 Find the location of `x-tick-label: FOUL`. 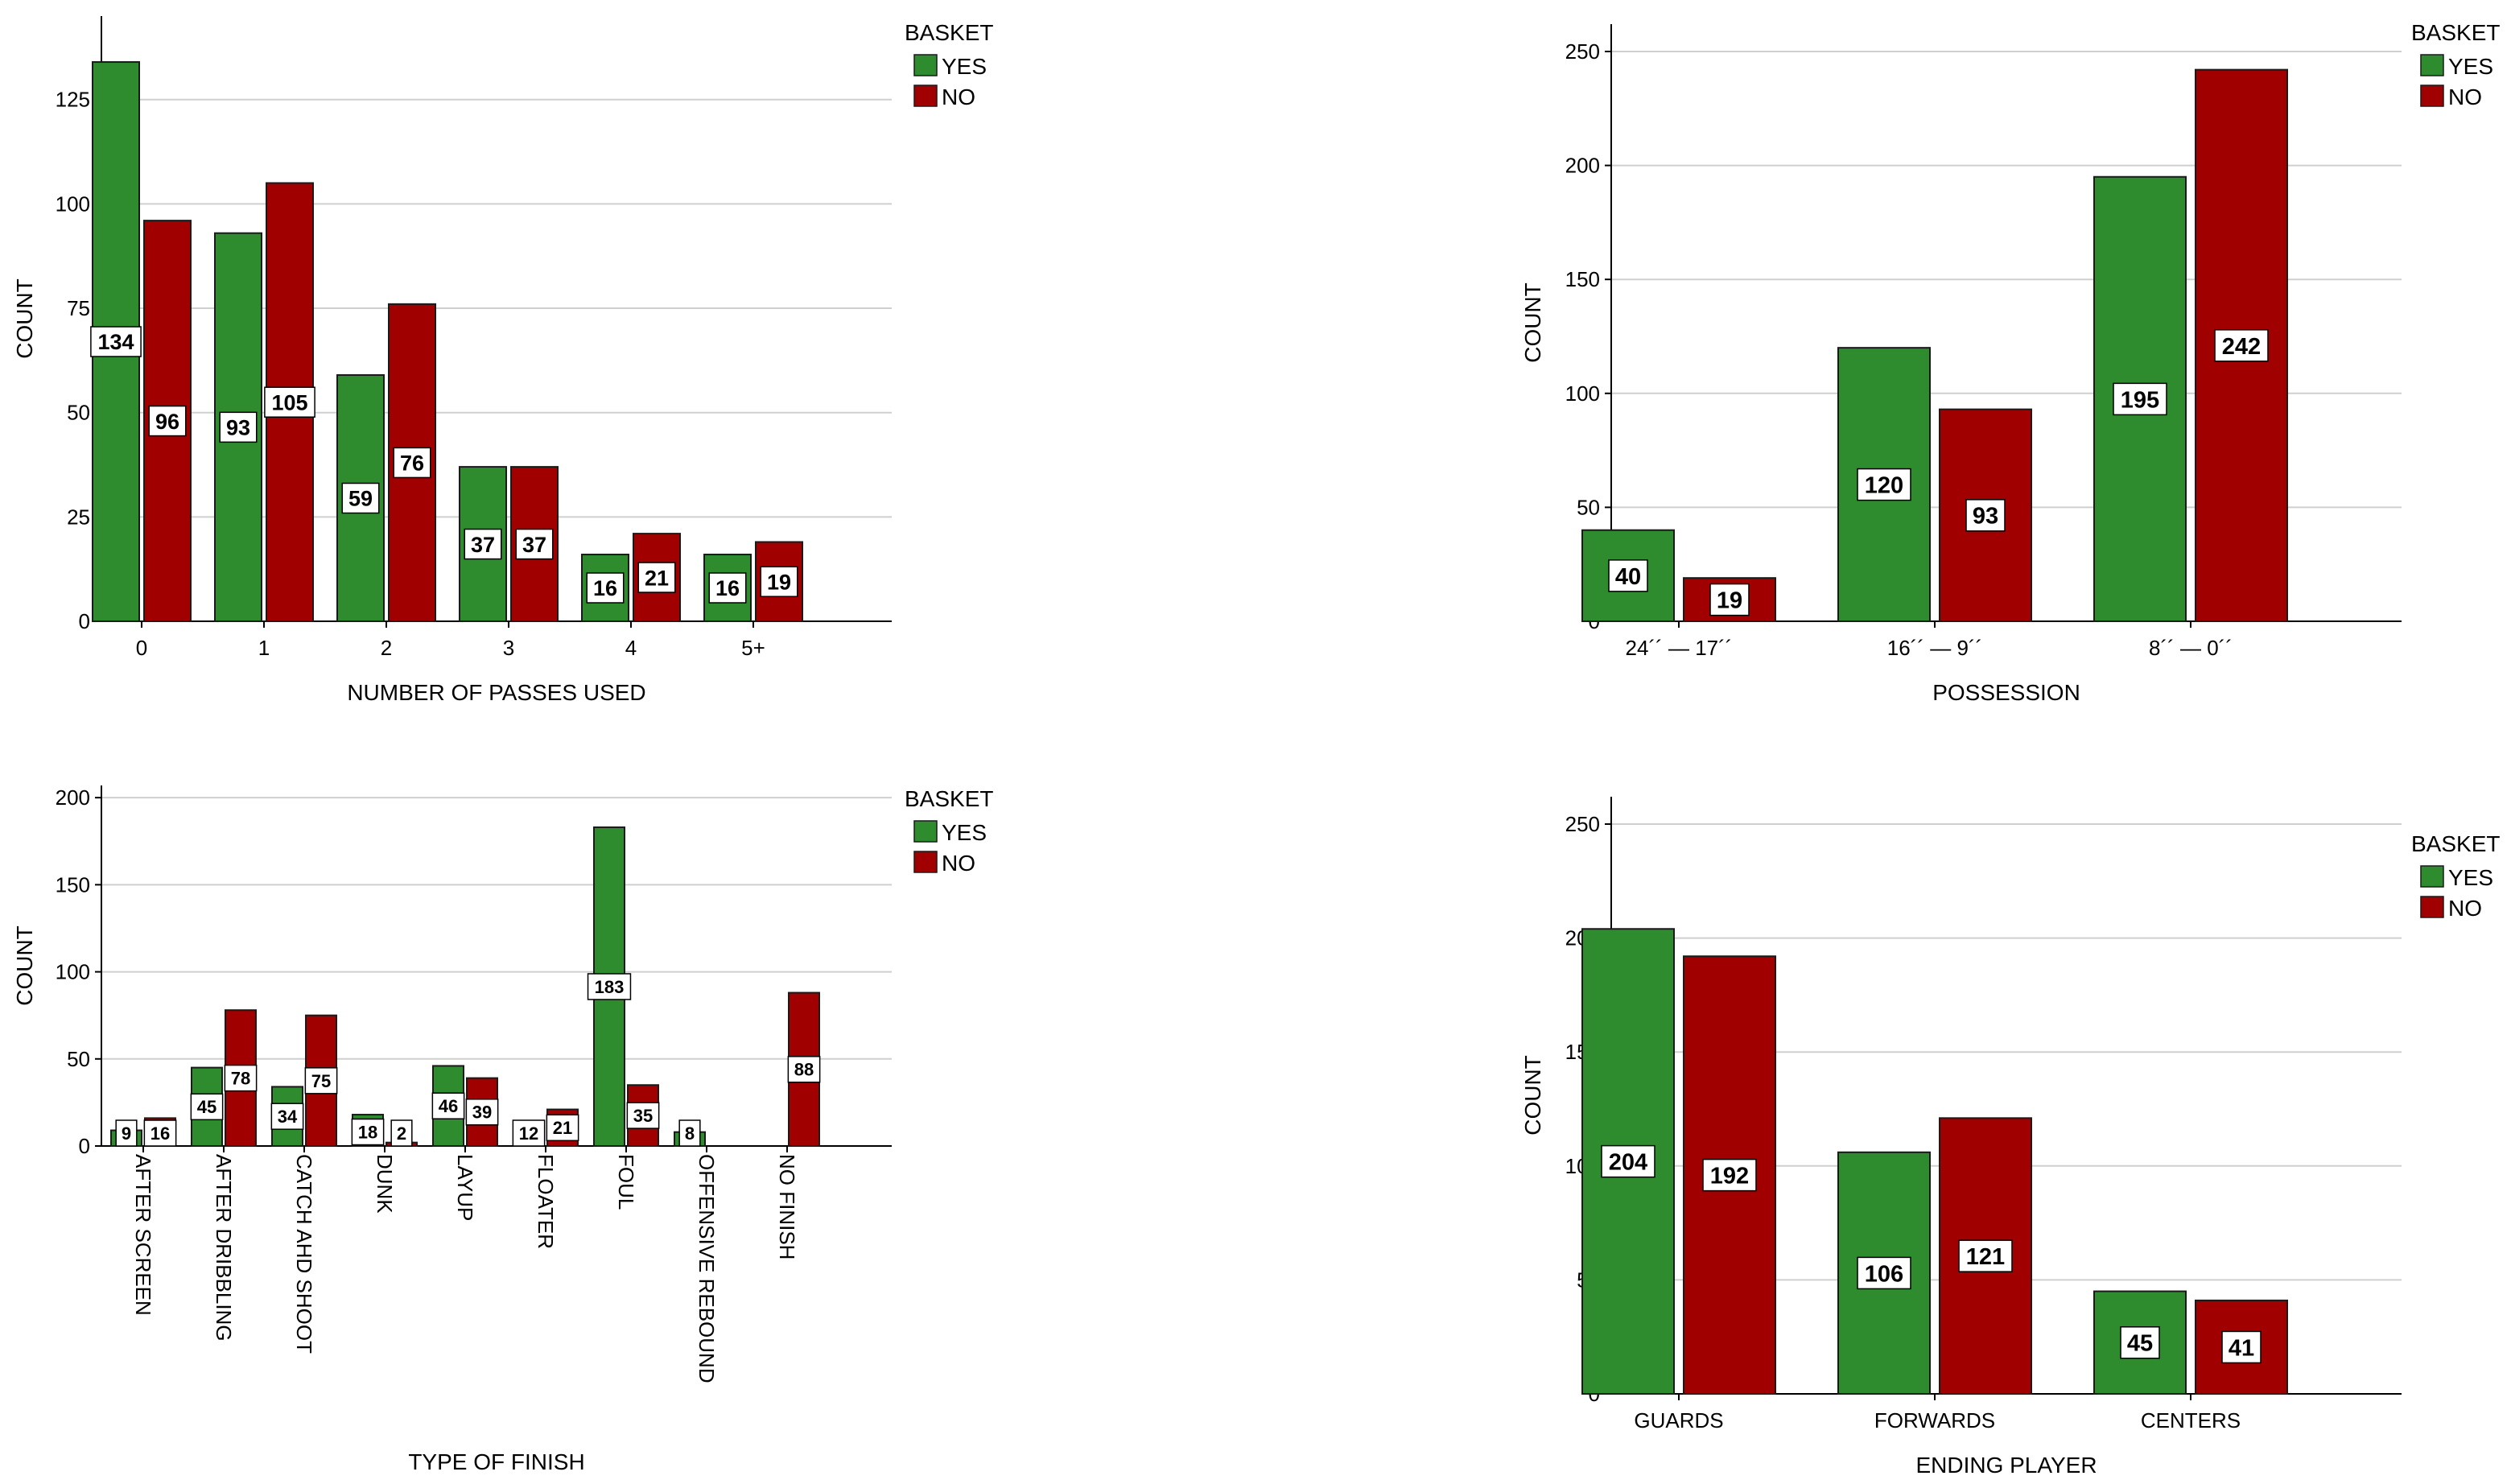

x-tick-label: FOUL is located at coordinates (626, 1182).